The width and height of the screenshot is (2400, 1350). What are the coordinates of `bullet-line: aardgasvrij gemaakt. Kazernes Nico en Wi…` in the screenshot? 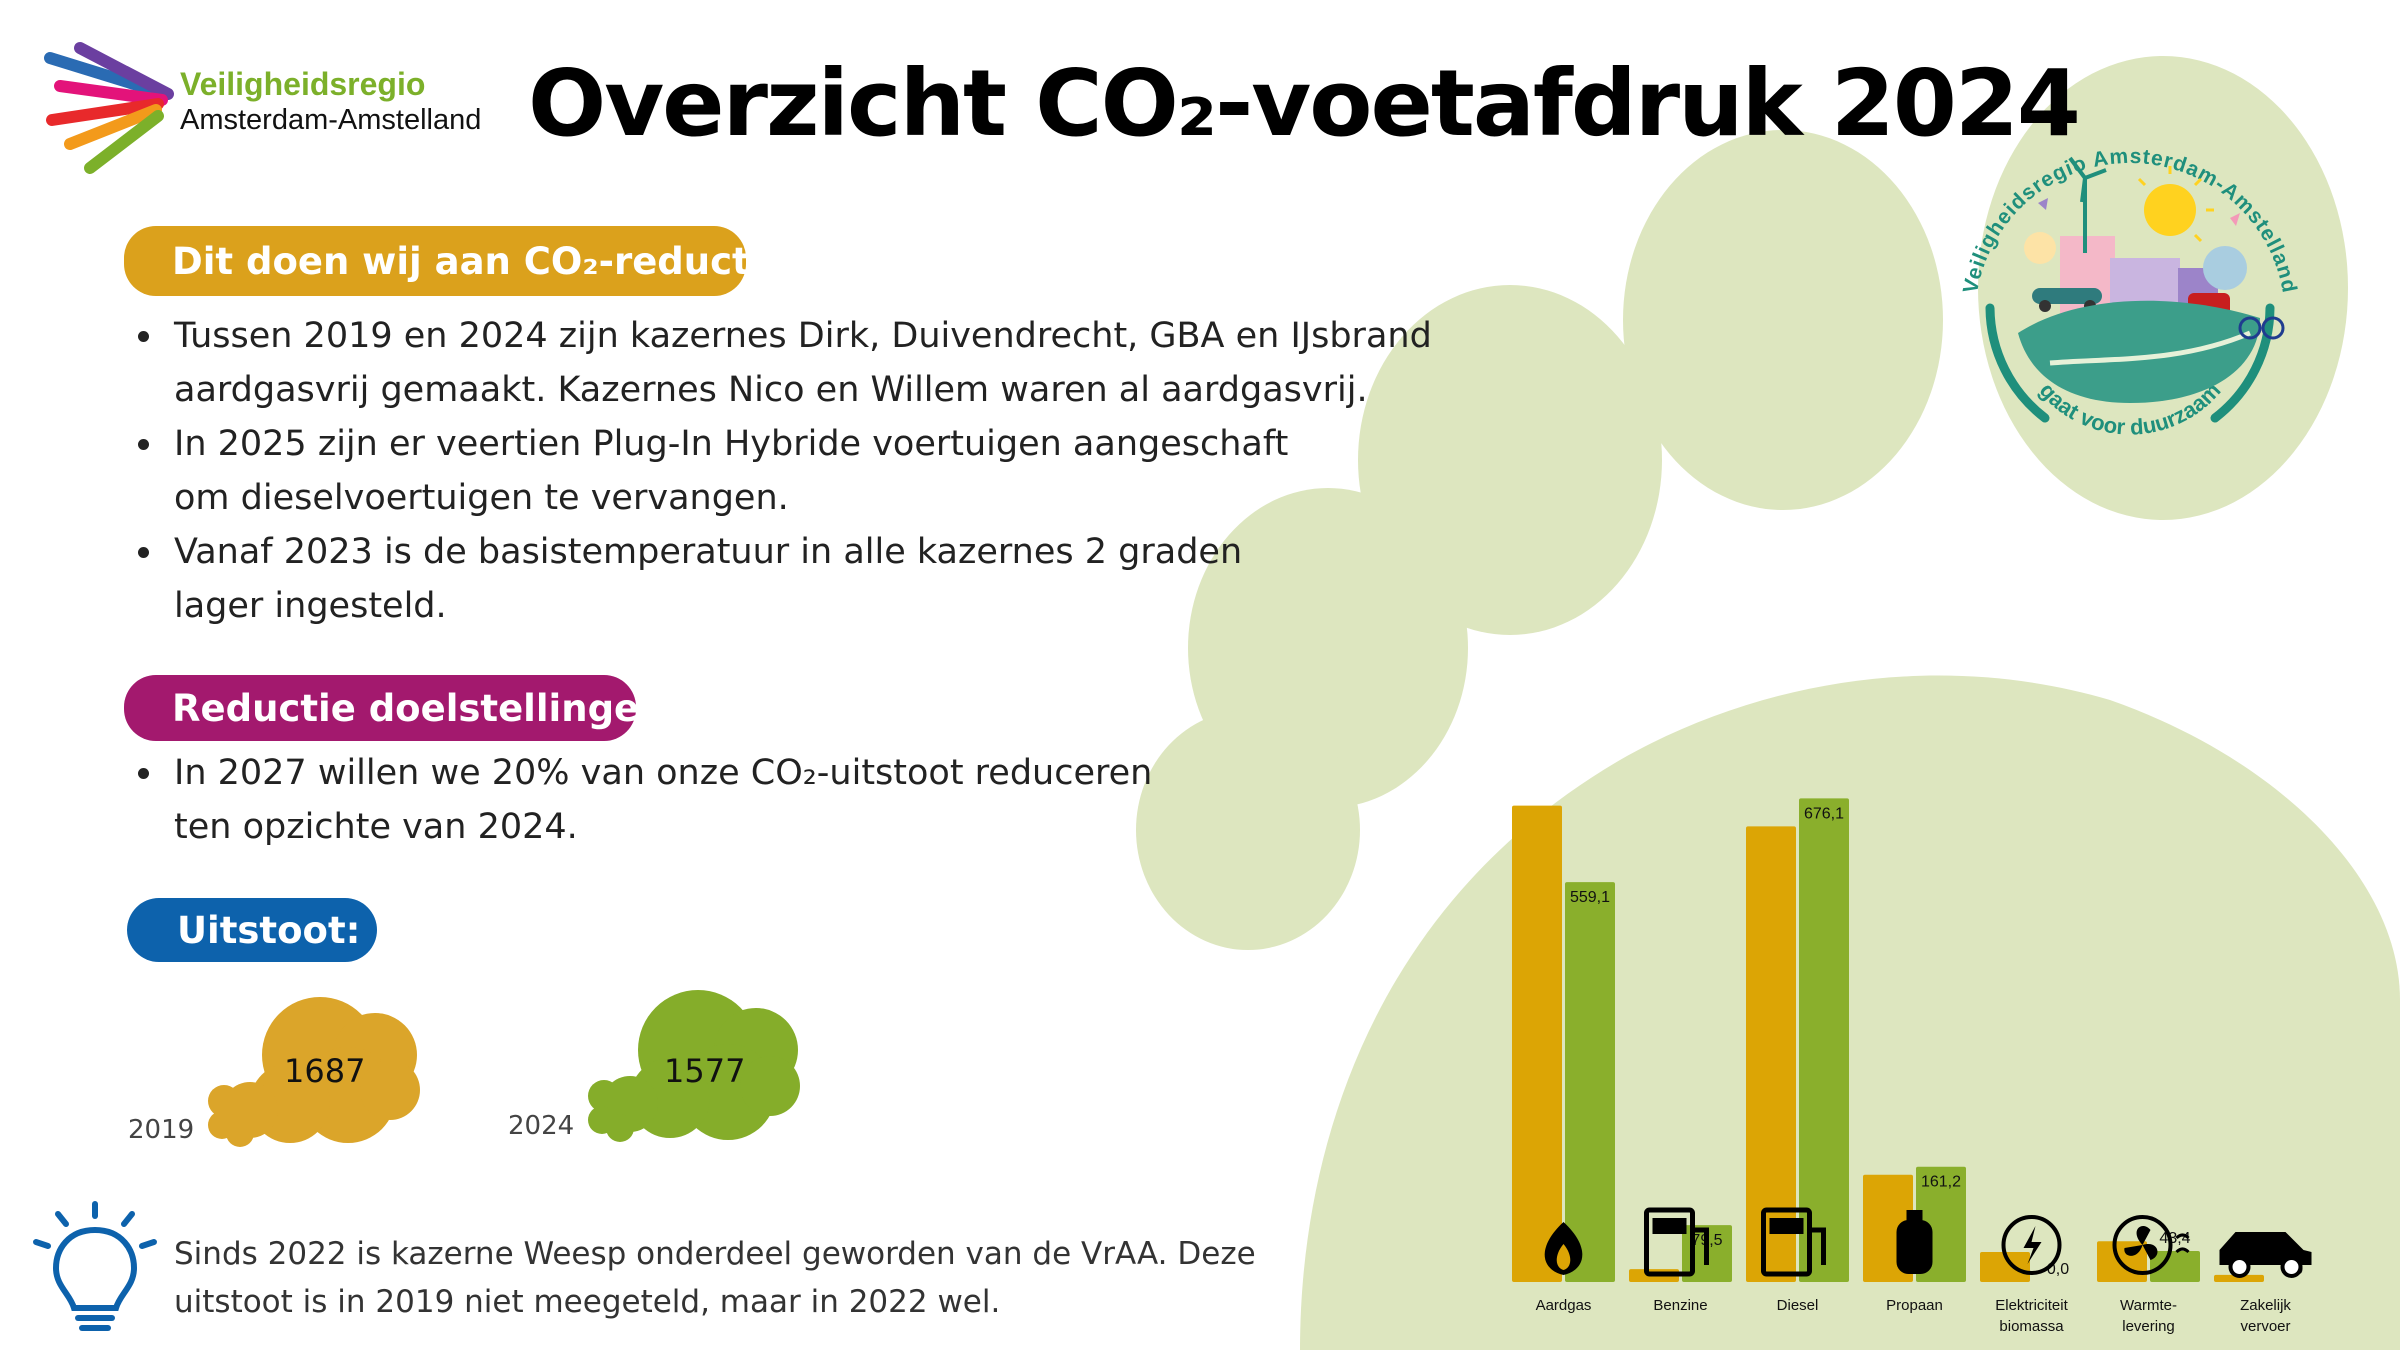 It's located at (771, 390).